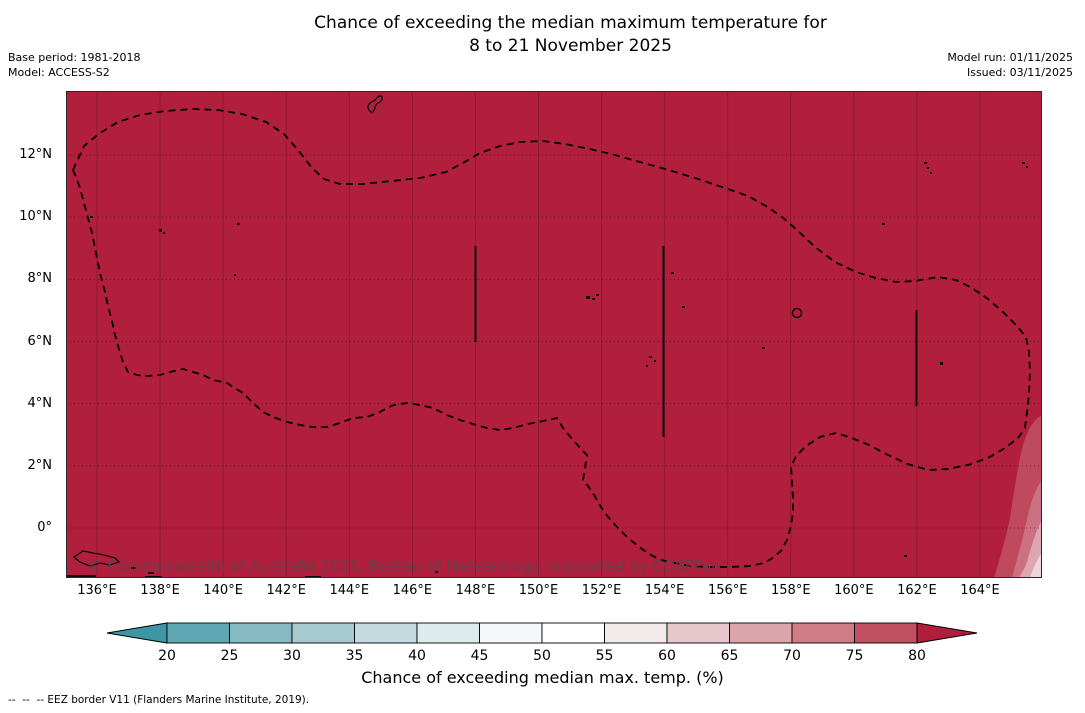 Image resolution: width=1085 pixels, height=713 pixels. I want to click on y-tick-label: 0°, so click(44, 528).